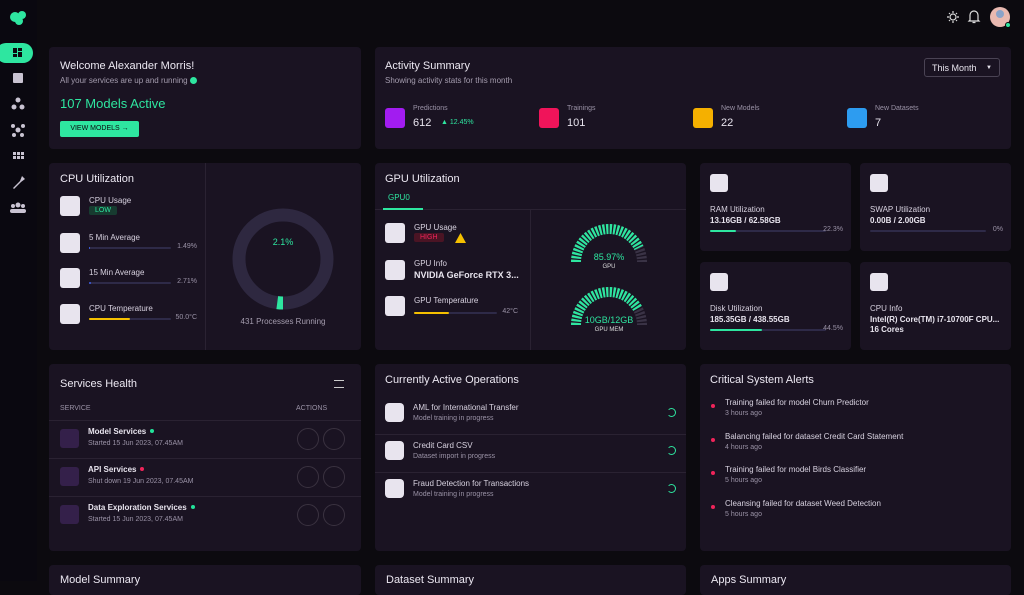 The height and width of the screenshot is (595, 1024). Describe the element at coordinates (762, 380) in the screenshot. I see `alerts-title: Critical System Alerts` at that location.